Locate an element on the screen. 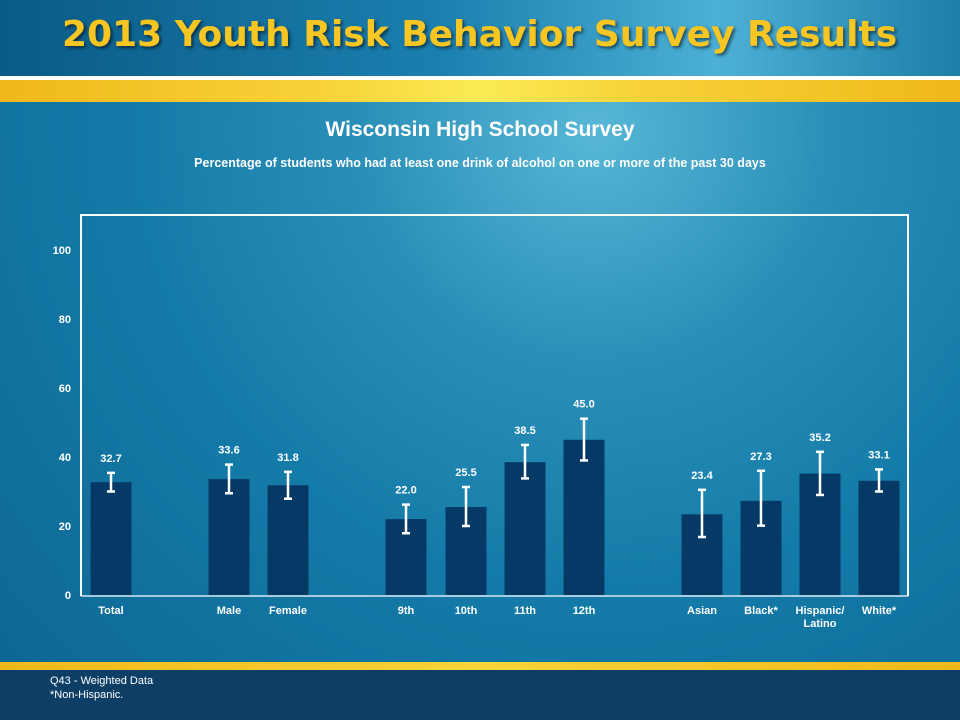 The image size is (960, 720). data-label: 38.5 is located at coordinates (524, 431).